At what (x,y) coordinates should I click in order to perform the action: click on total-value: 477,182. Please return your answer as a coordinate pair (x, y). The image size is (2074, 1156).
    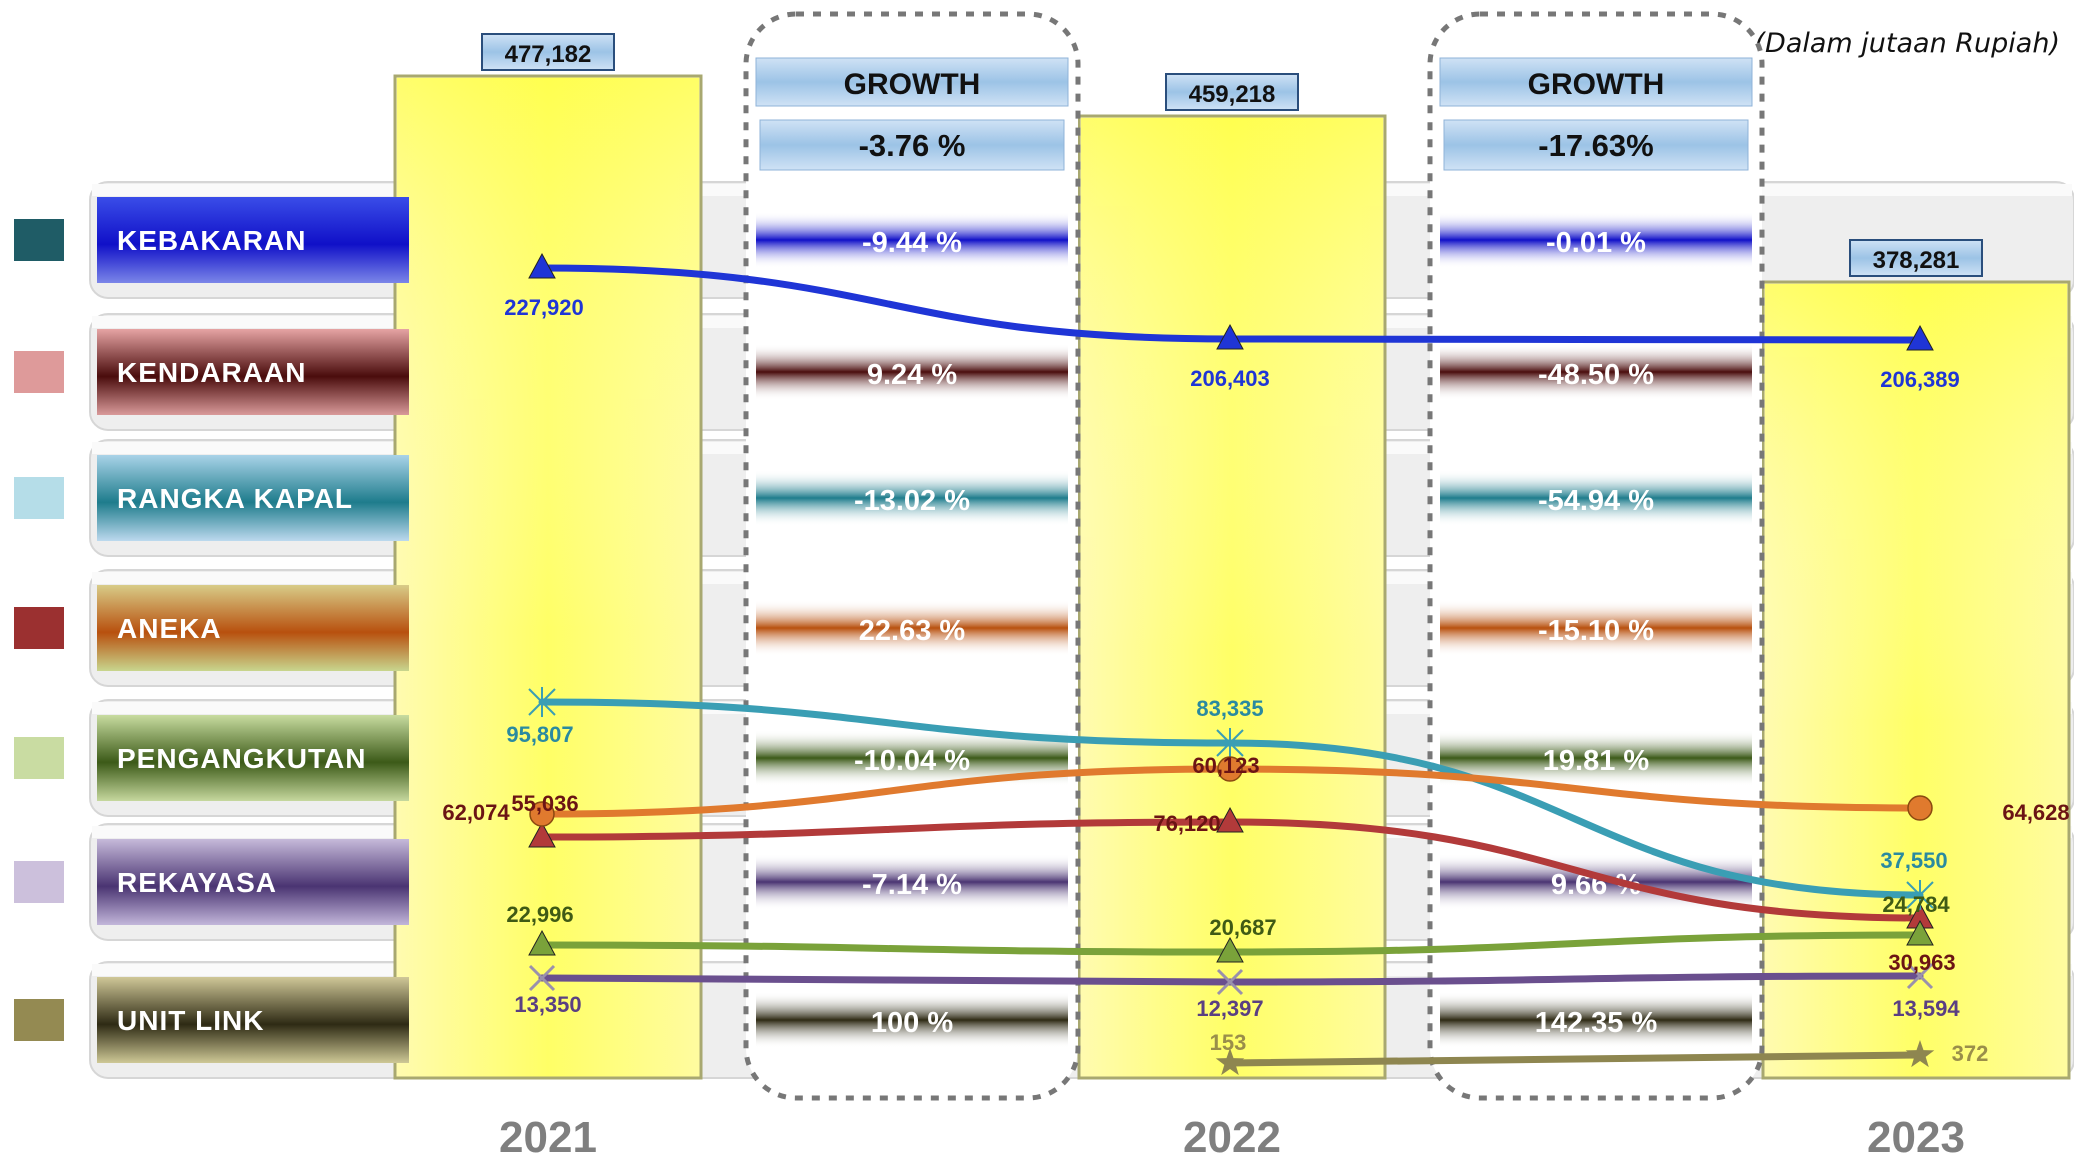
    Looking at the image, I should click on (548, 54).